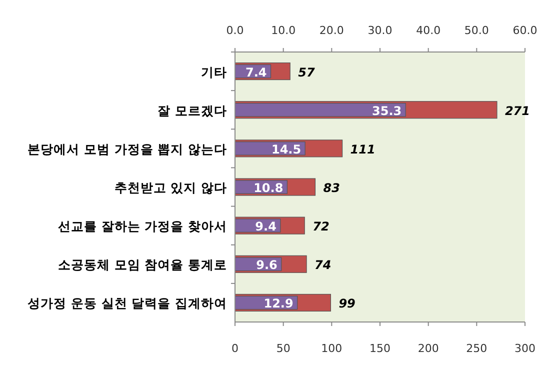 The height and width of the screenshot is (374, 550). I want to click on x-tick-label: 300, so click(525, 348).